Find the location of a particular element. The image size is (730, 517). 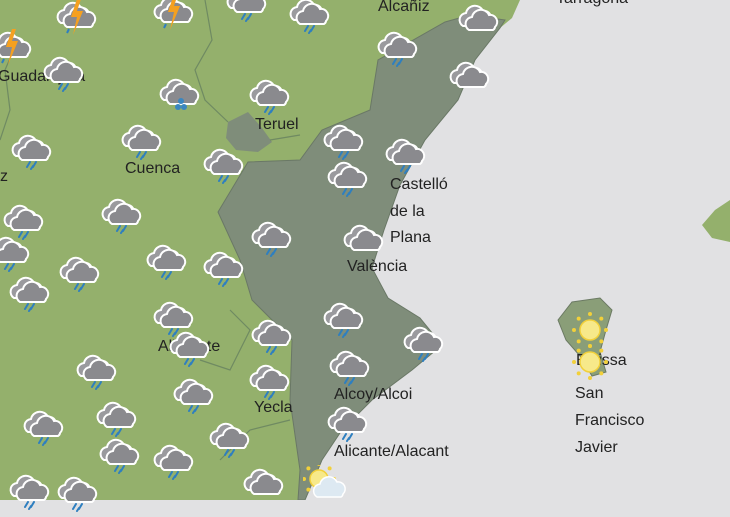

city-label-sfj-3: Javier is located at coordinates (596, 447).